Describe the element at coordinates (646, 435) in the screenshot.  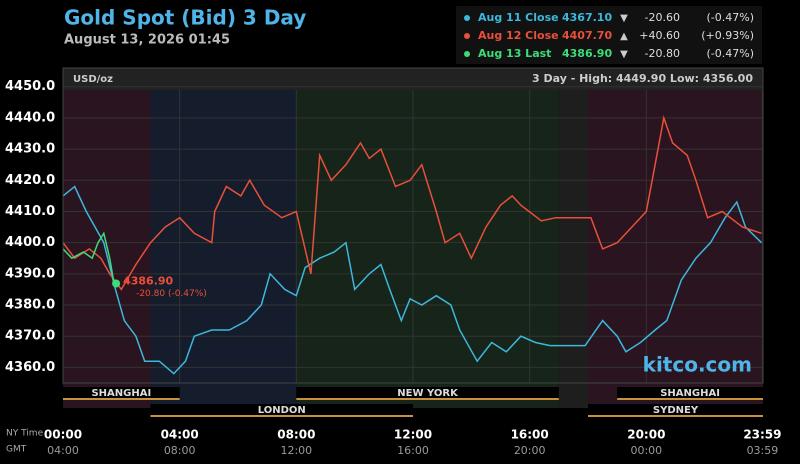
I see `x-tick-label: 20:00` at that location.